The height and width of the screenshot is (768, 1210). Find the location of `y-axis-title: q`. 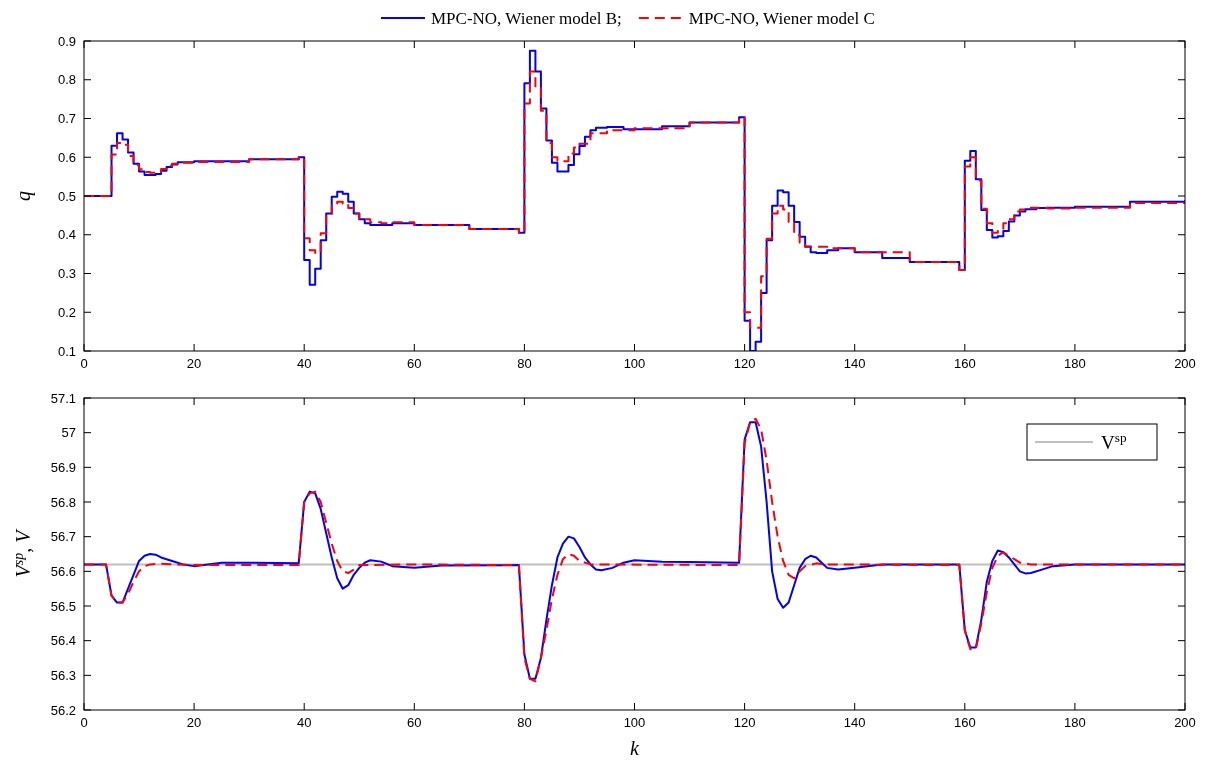

y-axis-title: q is located at coordinates (23, 196).